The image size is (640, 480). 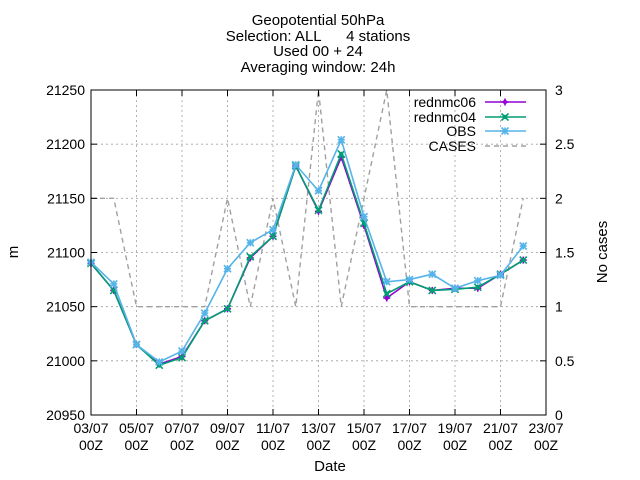 I want to click on legend-label: OBS, so click(x=461, y=131).